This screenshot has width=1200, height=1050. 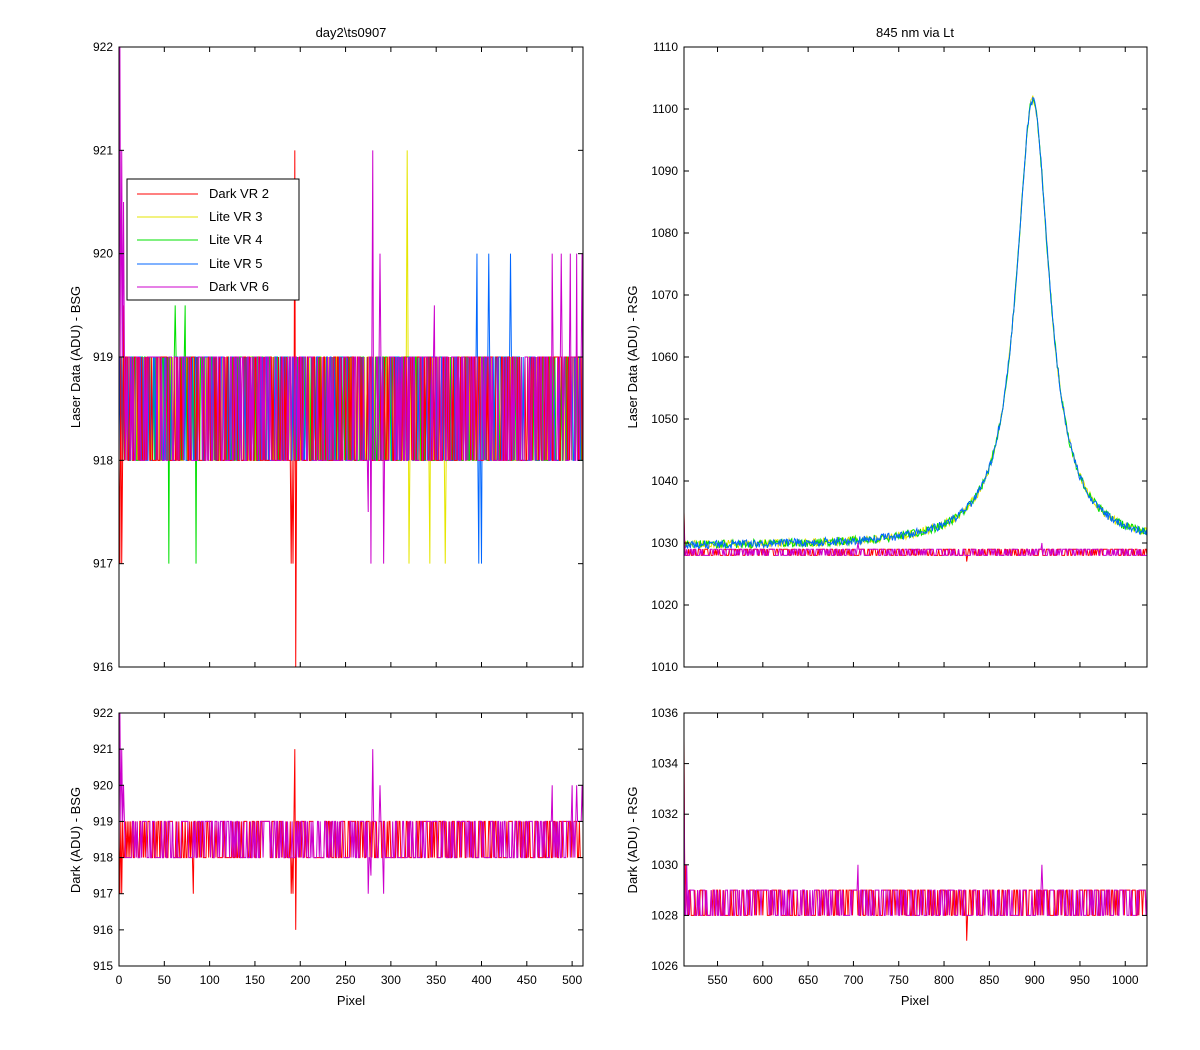 I want to click on x-tick-label-bottom-right: 950, so click(x=1080, y=980).